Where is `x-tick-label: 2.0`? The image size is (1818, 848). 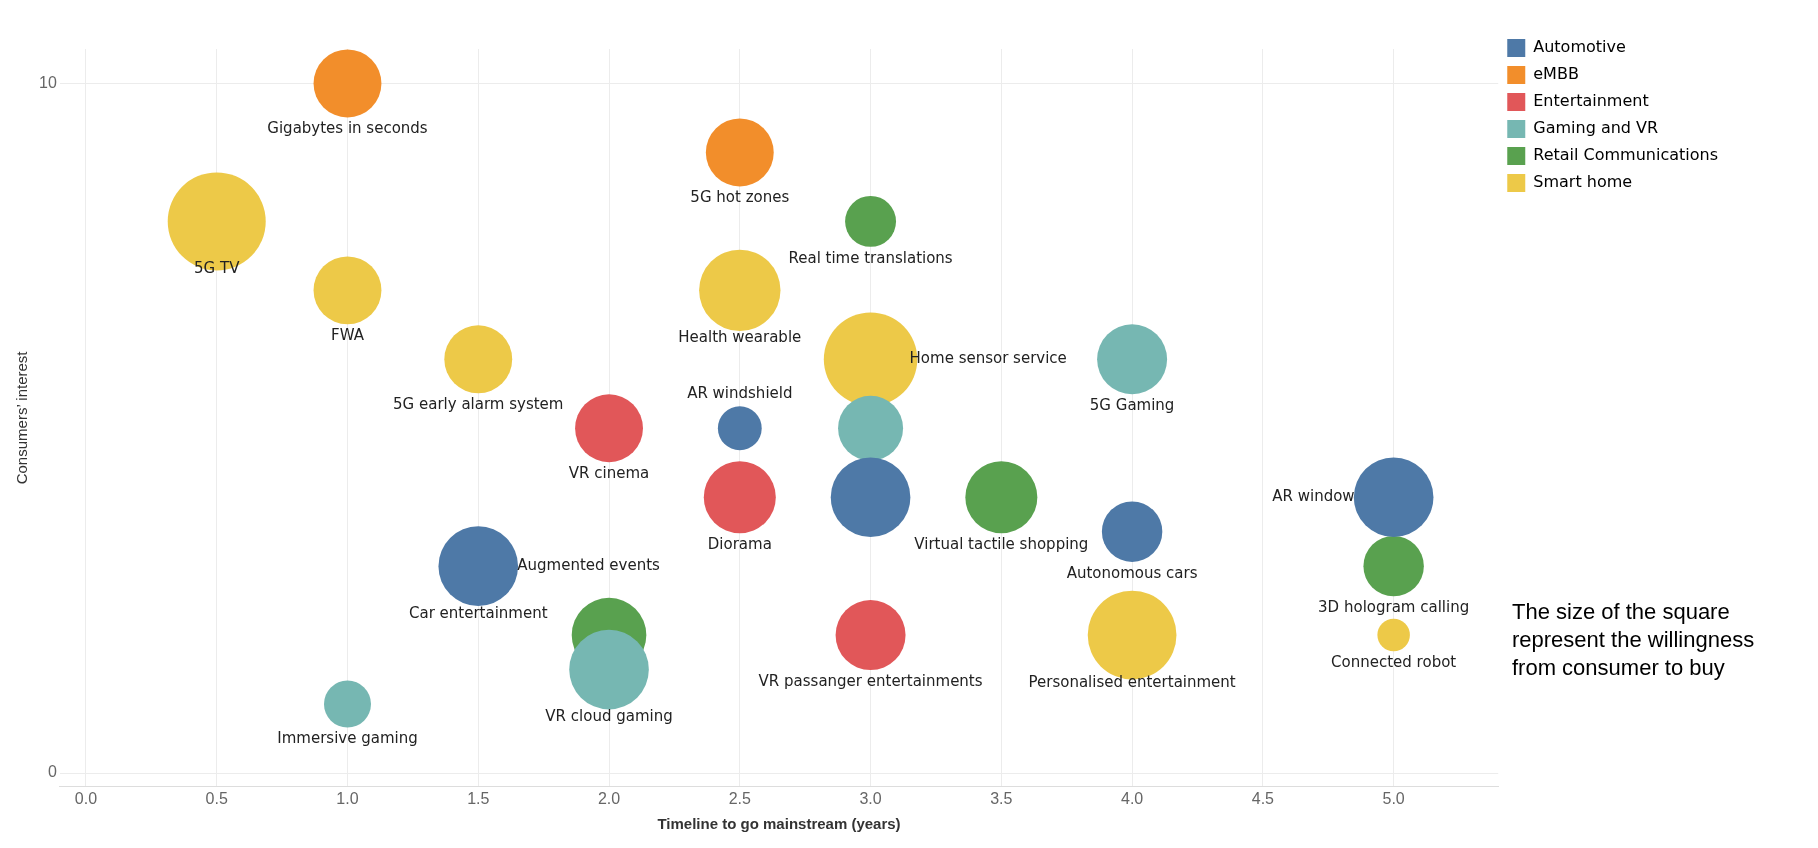
x-tick-label: 2.0 is located at coordinates (609, 798).